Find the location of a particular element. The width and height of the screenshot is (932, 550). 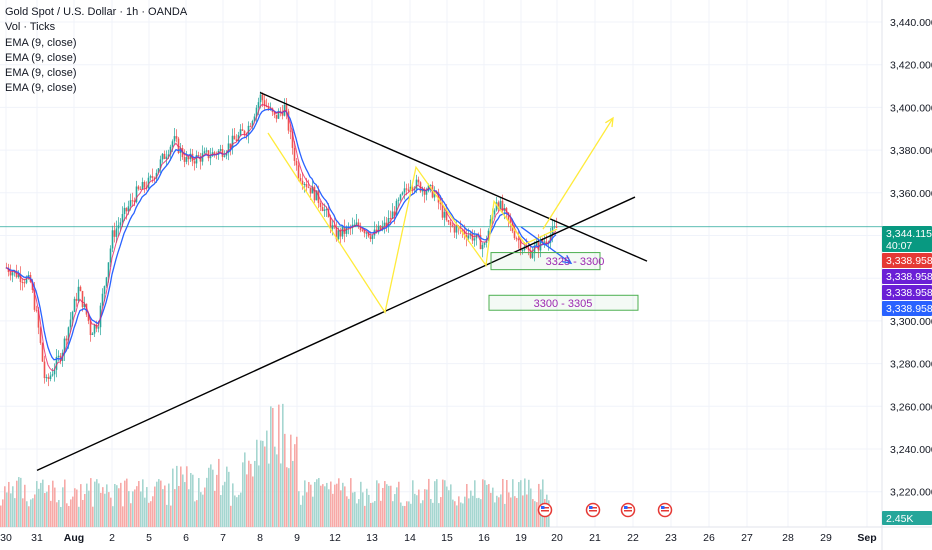

legend-ema-4: EMA (9, close) is located at coordinates (41, 88).